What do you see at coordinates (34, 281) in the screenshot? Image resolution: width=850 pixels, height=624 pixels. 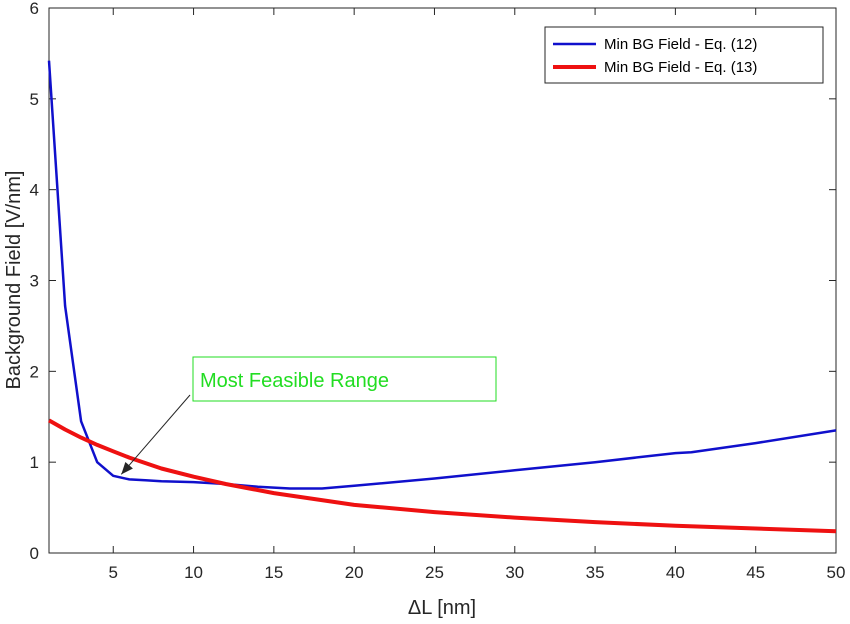 I see `y-tick-label: 3` at bounding box center [34, 281].